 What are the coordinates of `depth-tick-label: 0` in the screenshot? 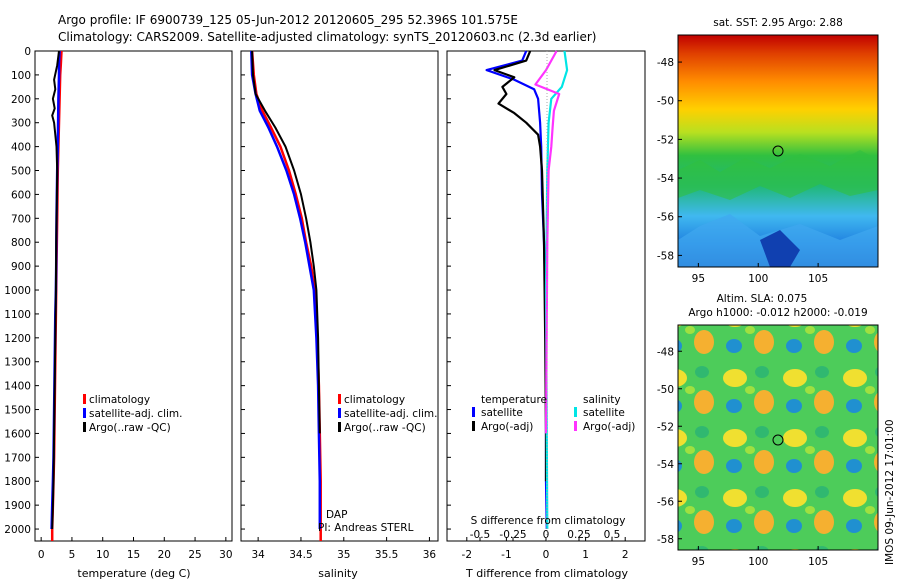 It's located at (27, 52).